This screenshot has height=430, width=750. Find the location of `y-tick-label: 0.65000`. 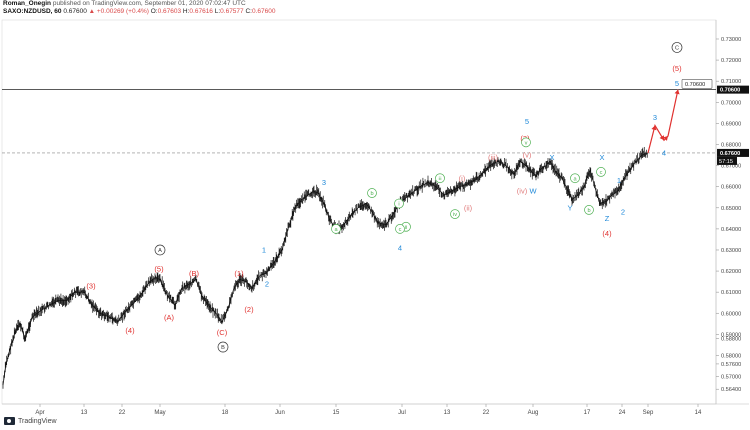

y-tick-label: 0.65000 is located at coordinates (731, 209).